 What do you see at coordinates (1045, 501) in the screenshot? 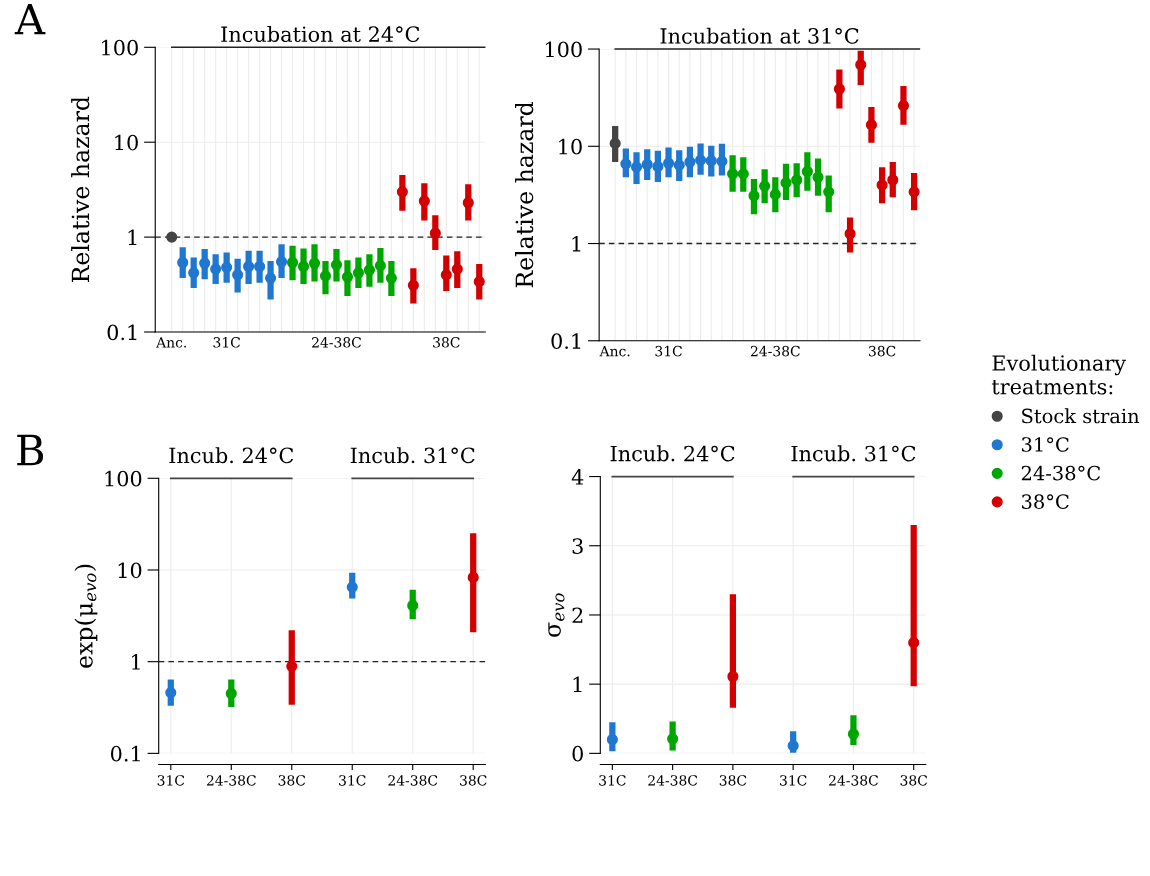
I see `legend-label: 38°C` at bounding box center [1045, 501].